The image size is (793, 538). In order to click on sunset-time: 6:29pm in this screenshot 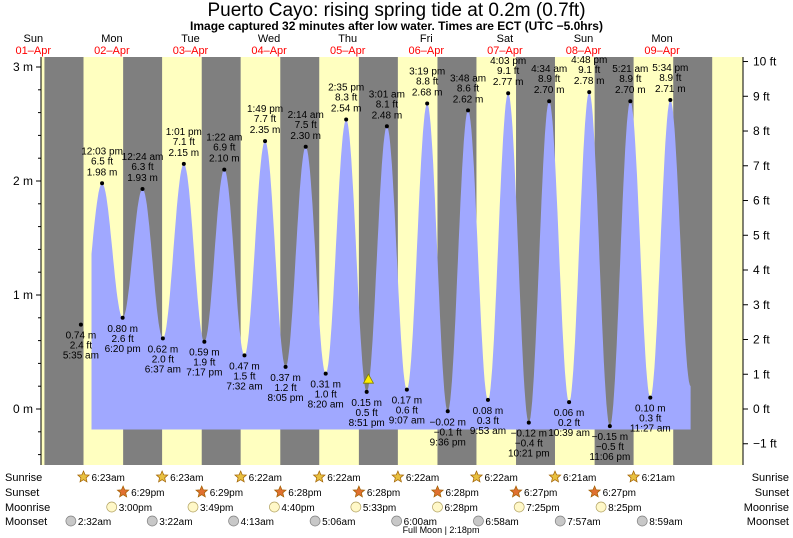, I will do `click(147, 493)`.